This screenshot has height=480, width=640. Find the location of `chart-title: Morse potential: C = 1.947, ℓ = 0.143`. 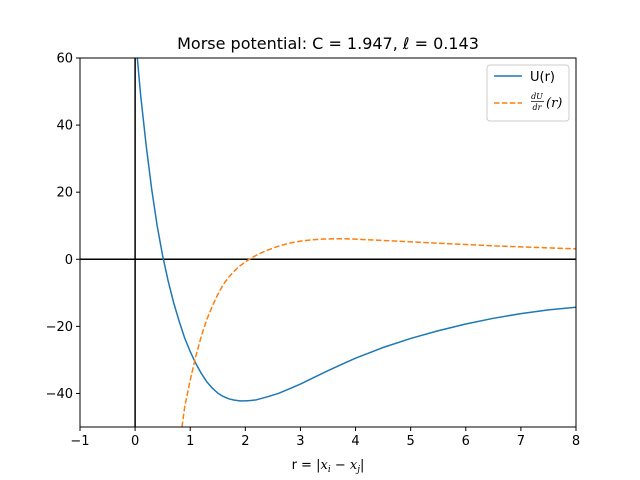

chart-title: Morse potential: C = 1.947, ℓ = 0.143 is located at coordinates (328, 43).